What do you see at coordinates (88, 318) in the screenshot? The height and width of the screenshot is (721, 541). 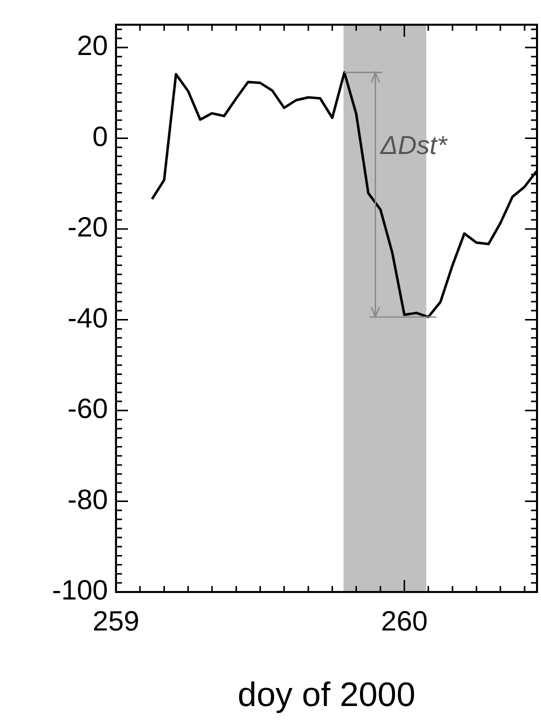 I see `y-tick-label: -40` at bounding box center [88, 318].